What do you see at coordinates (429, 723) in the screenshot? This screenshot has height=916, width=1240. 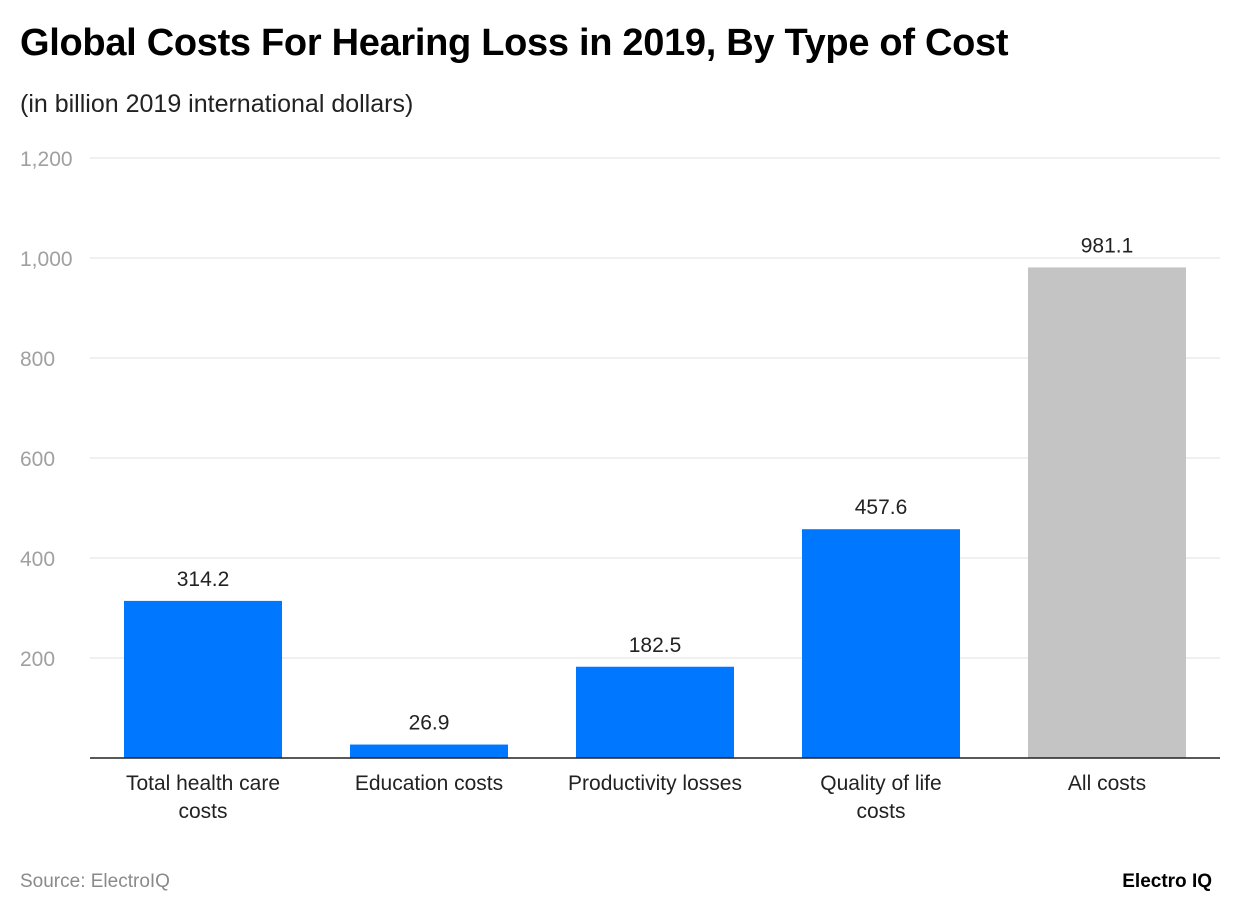 I see `data-label: 26.9` at bounding box center [429, 723].